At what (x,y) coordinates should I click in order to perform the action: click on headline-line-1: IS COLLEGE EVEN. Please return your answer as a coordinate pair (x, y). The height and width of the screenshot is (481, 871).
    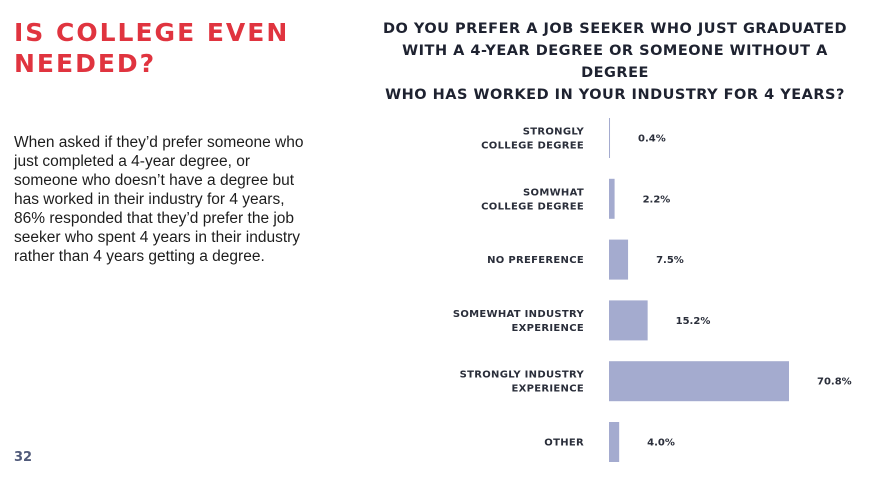
    Looking at the image, I should click on (152, 32).